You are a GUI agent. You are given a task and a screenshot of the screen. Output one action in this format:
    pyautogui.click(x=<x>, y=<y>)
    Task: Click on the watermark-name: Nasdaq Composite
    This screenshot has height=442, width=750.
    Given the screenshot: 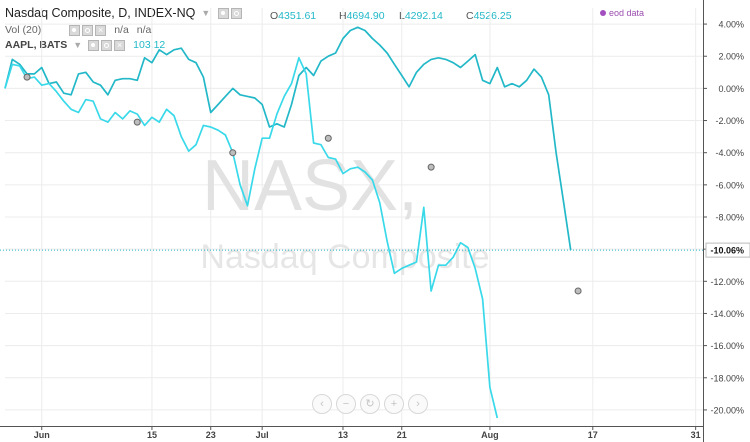 What is the action you would take?
    pyautogui.click(x=344, y=257)
    